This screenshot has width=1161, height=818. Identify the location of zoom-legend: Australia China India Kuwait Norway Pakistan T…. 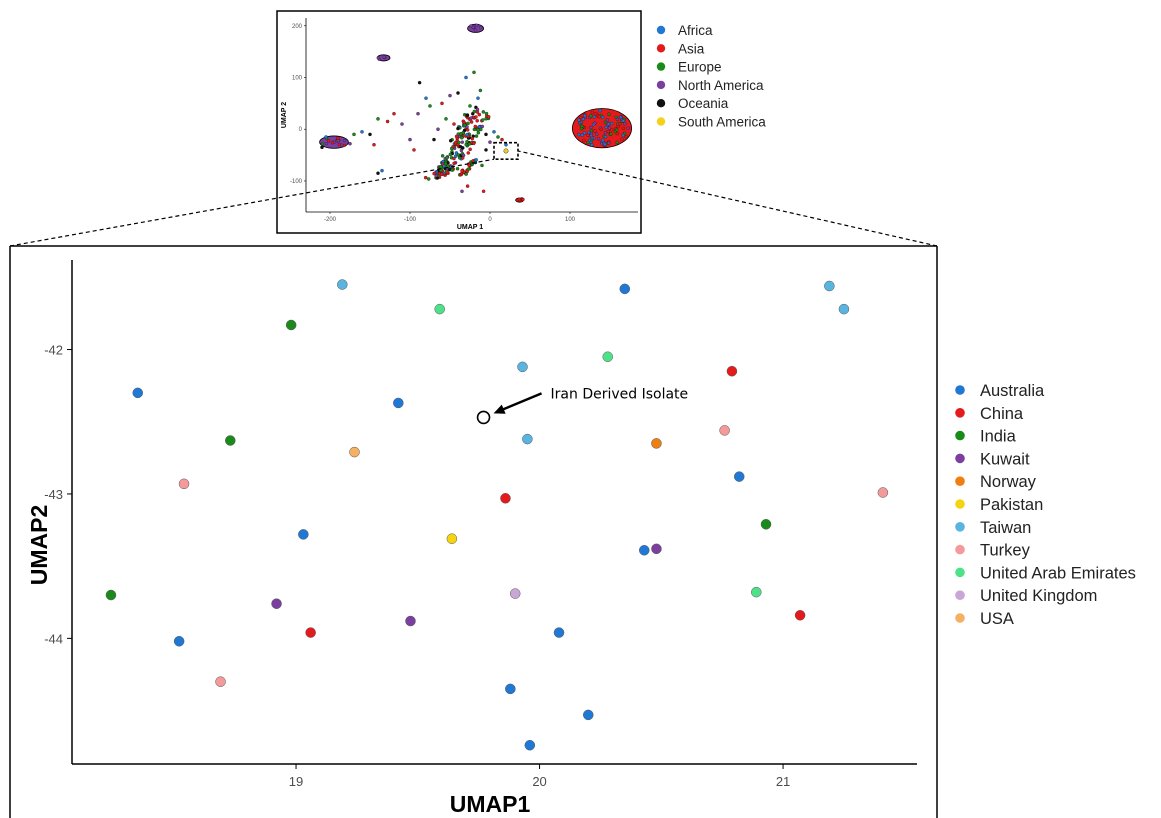
(1045, 505).